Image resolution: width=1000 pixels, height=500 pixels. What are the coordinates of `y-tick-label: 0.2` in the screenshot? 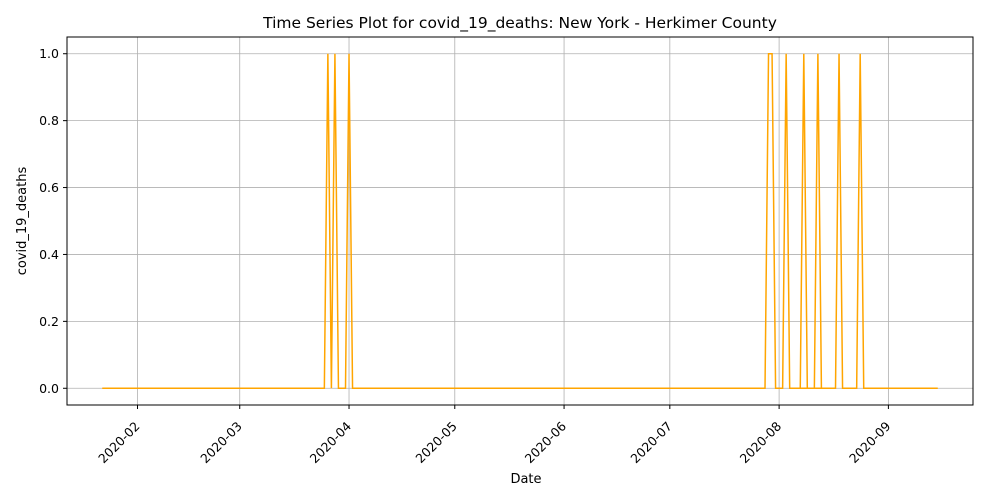 It's located at (49, 321).